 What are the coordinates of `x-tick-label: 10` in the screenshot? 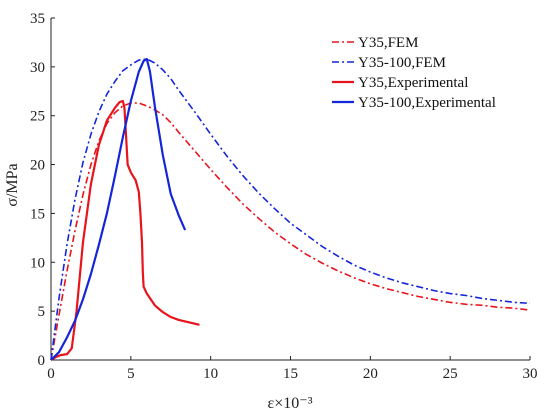 It's located at (210, 374).